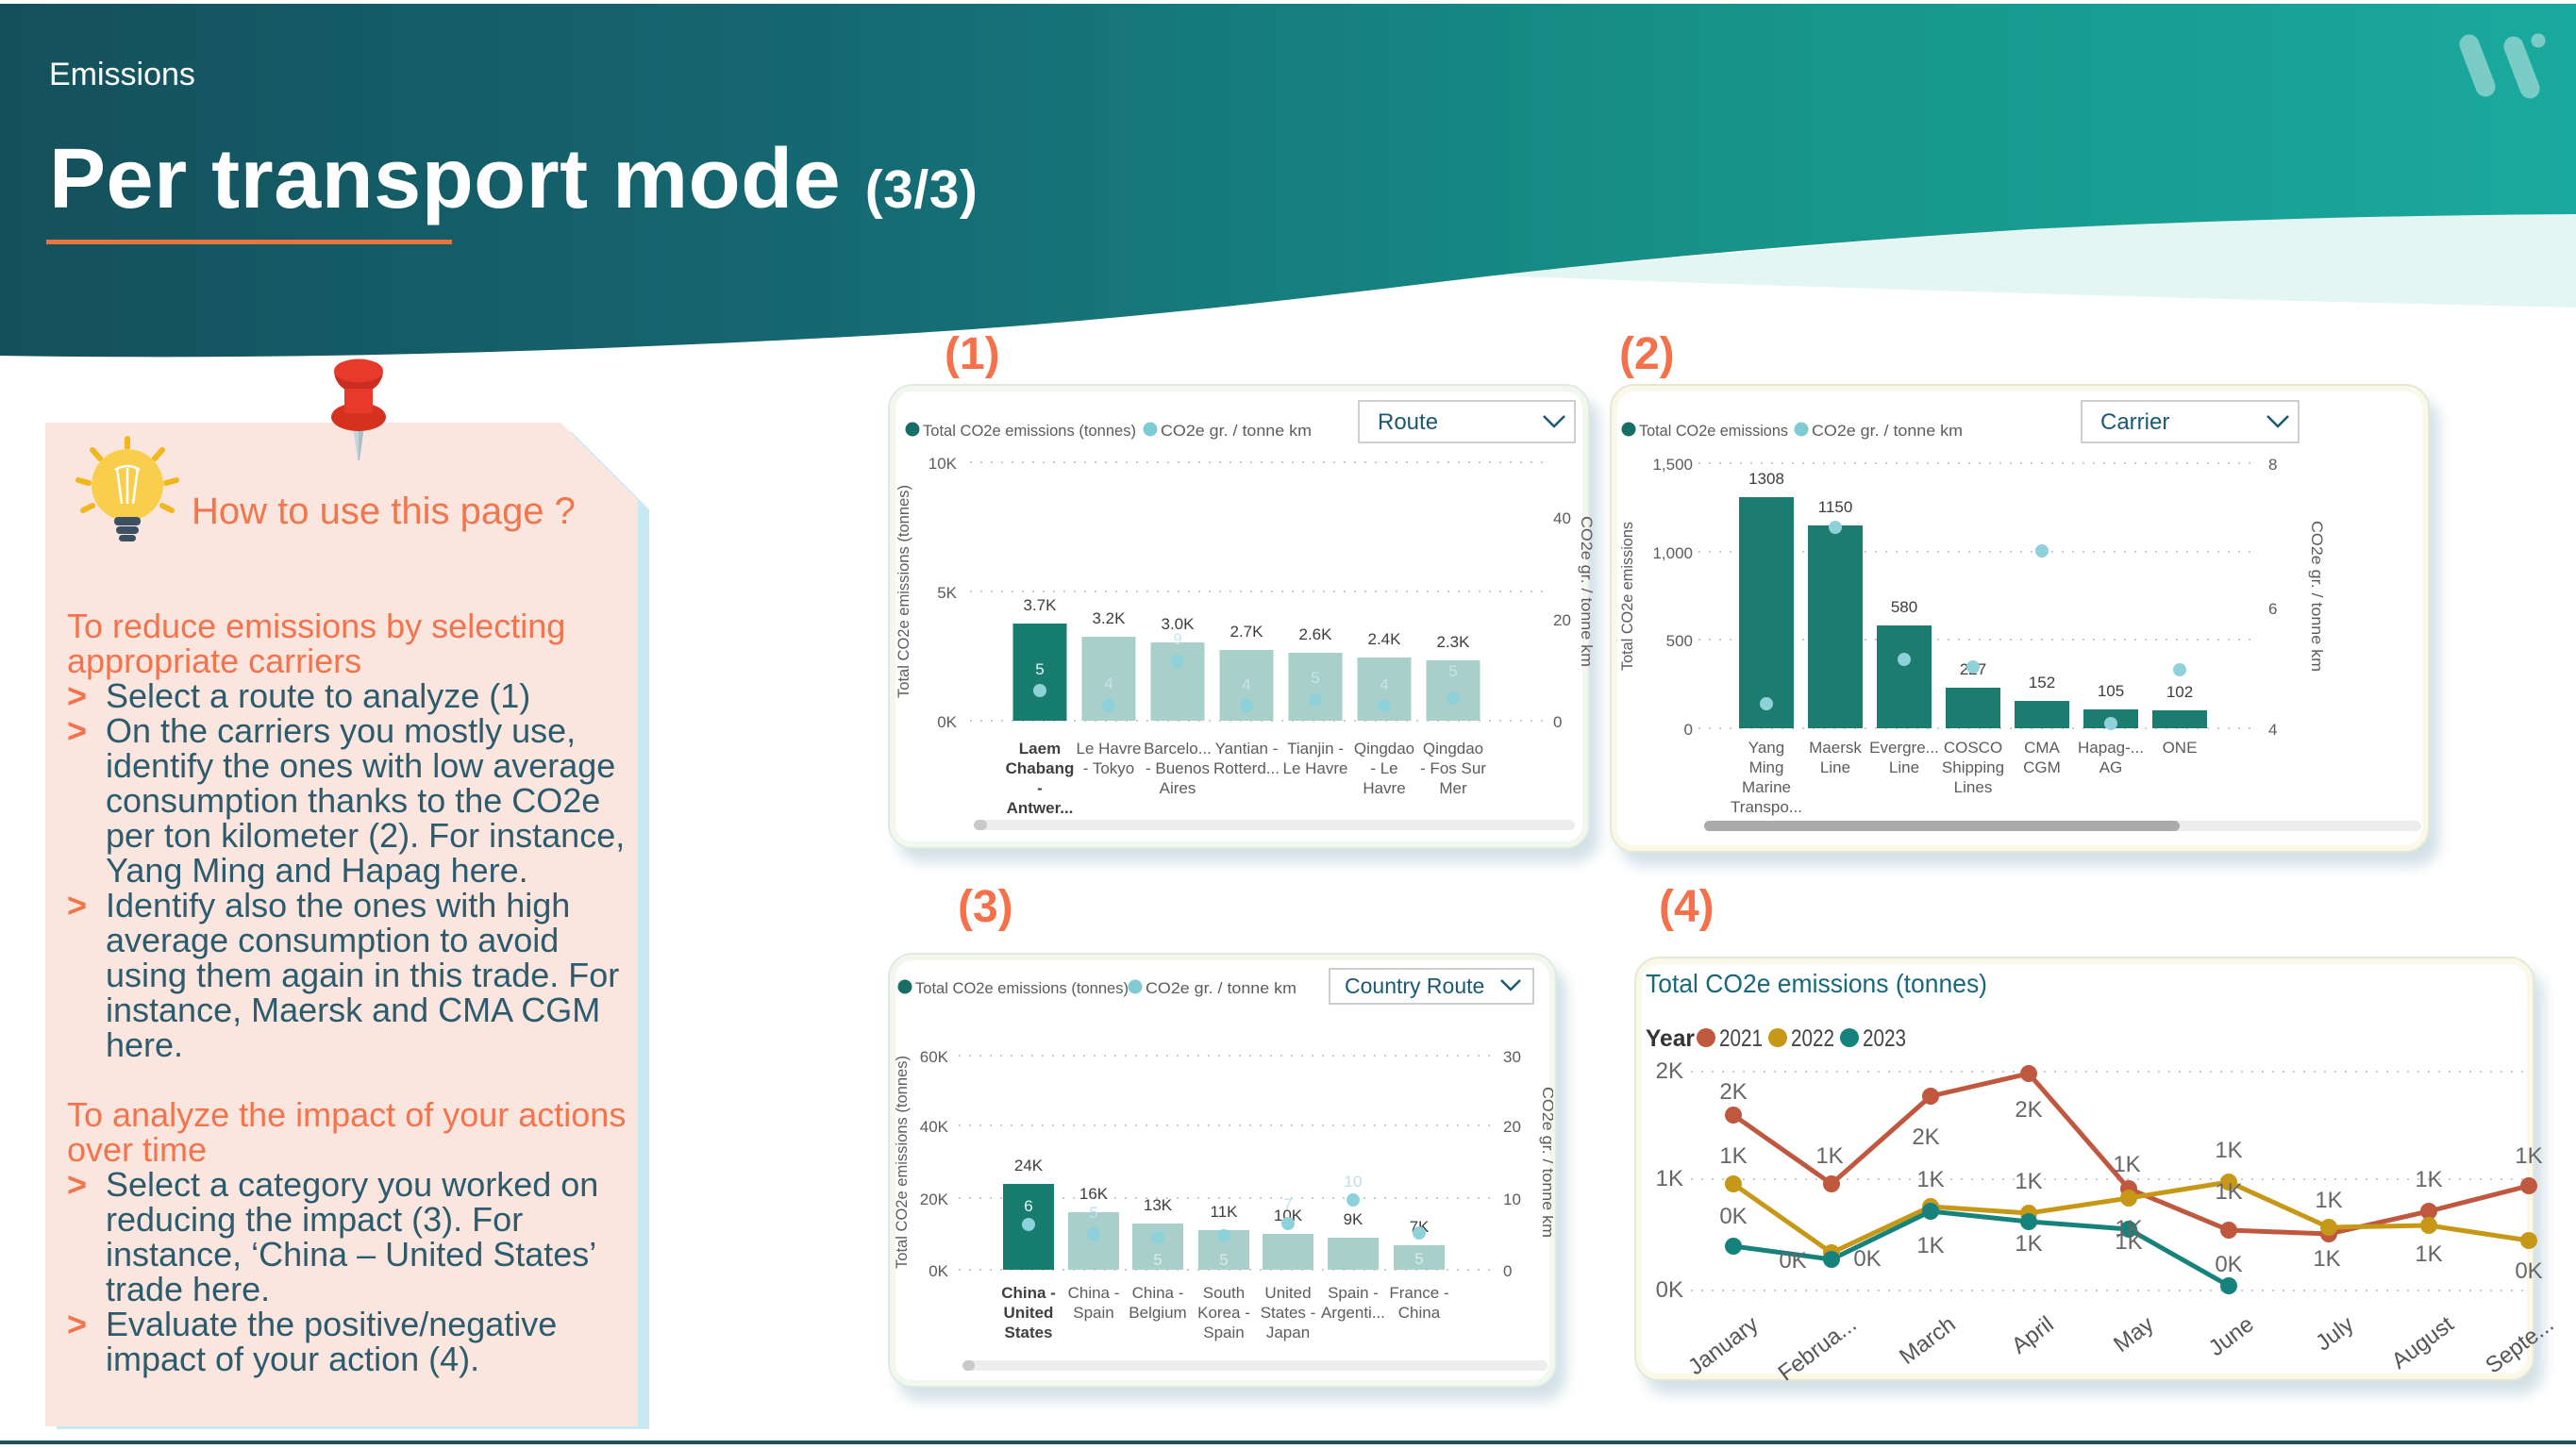  I want to click on svg-text: April, so click(2033, 1334).